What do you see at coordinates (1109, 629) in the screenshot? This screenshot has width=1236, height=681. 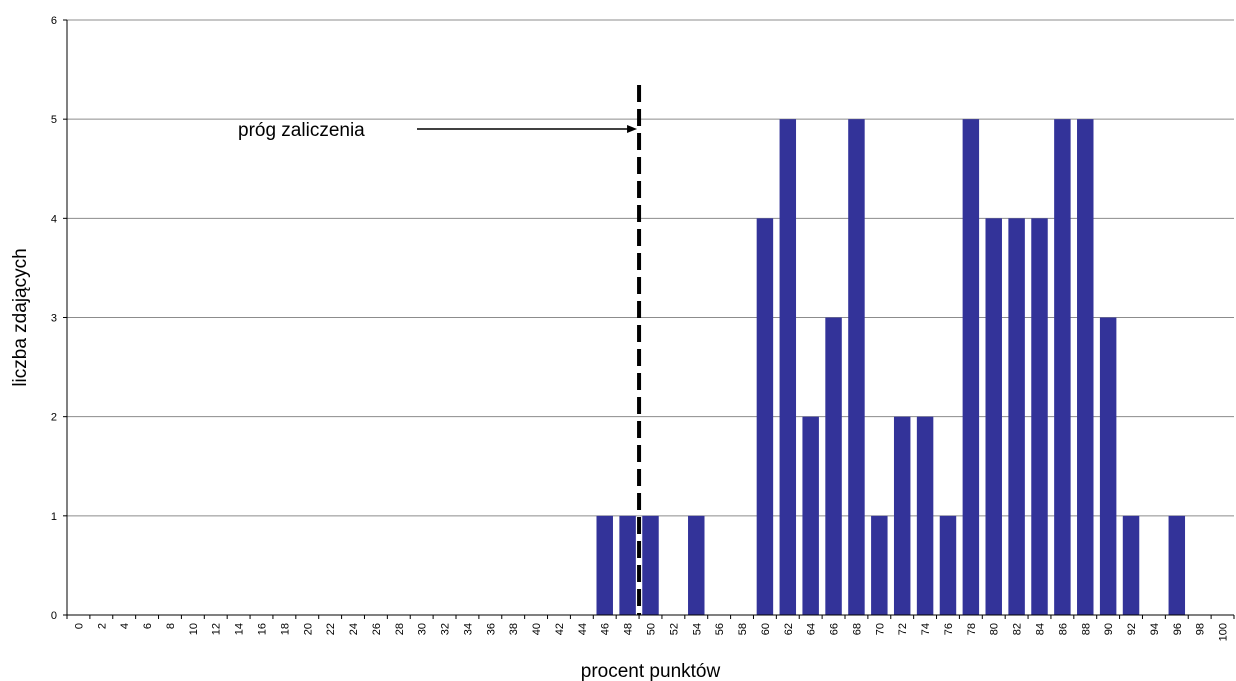 I see `x-tick-label: 90` at bounding box center [1109, 629].